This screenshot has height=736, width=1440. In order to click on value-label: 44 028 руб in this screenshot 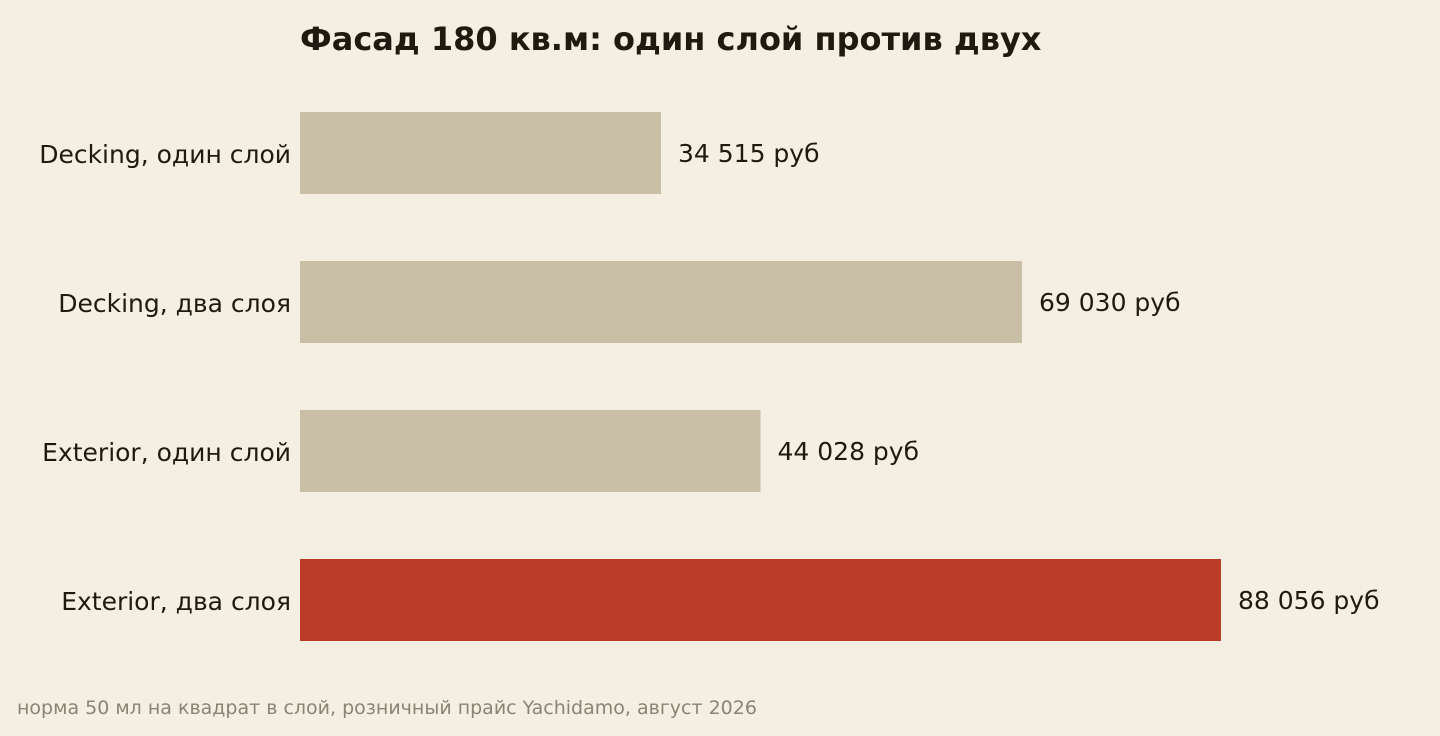, I will do `click(849, 451)`.